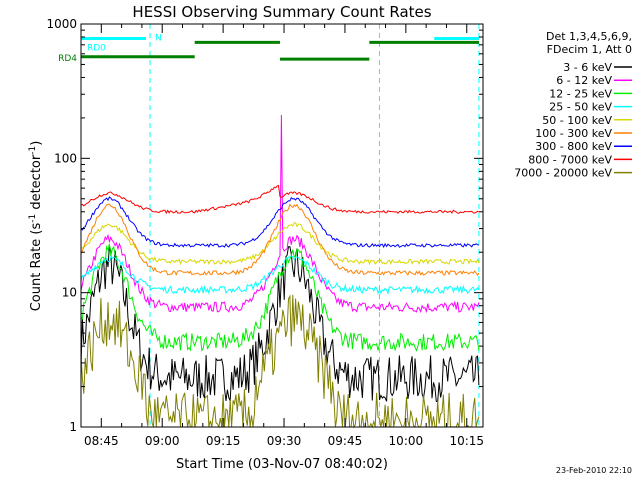 The width and height of the screenshot is (640, 480). Describe the element at coordinates (577, 120) in the screenshot. I see `legend-item-label: 50 - 100 keV` at that location.